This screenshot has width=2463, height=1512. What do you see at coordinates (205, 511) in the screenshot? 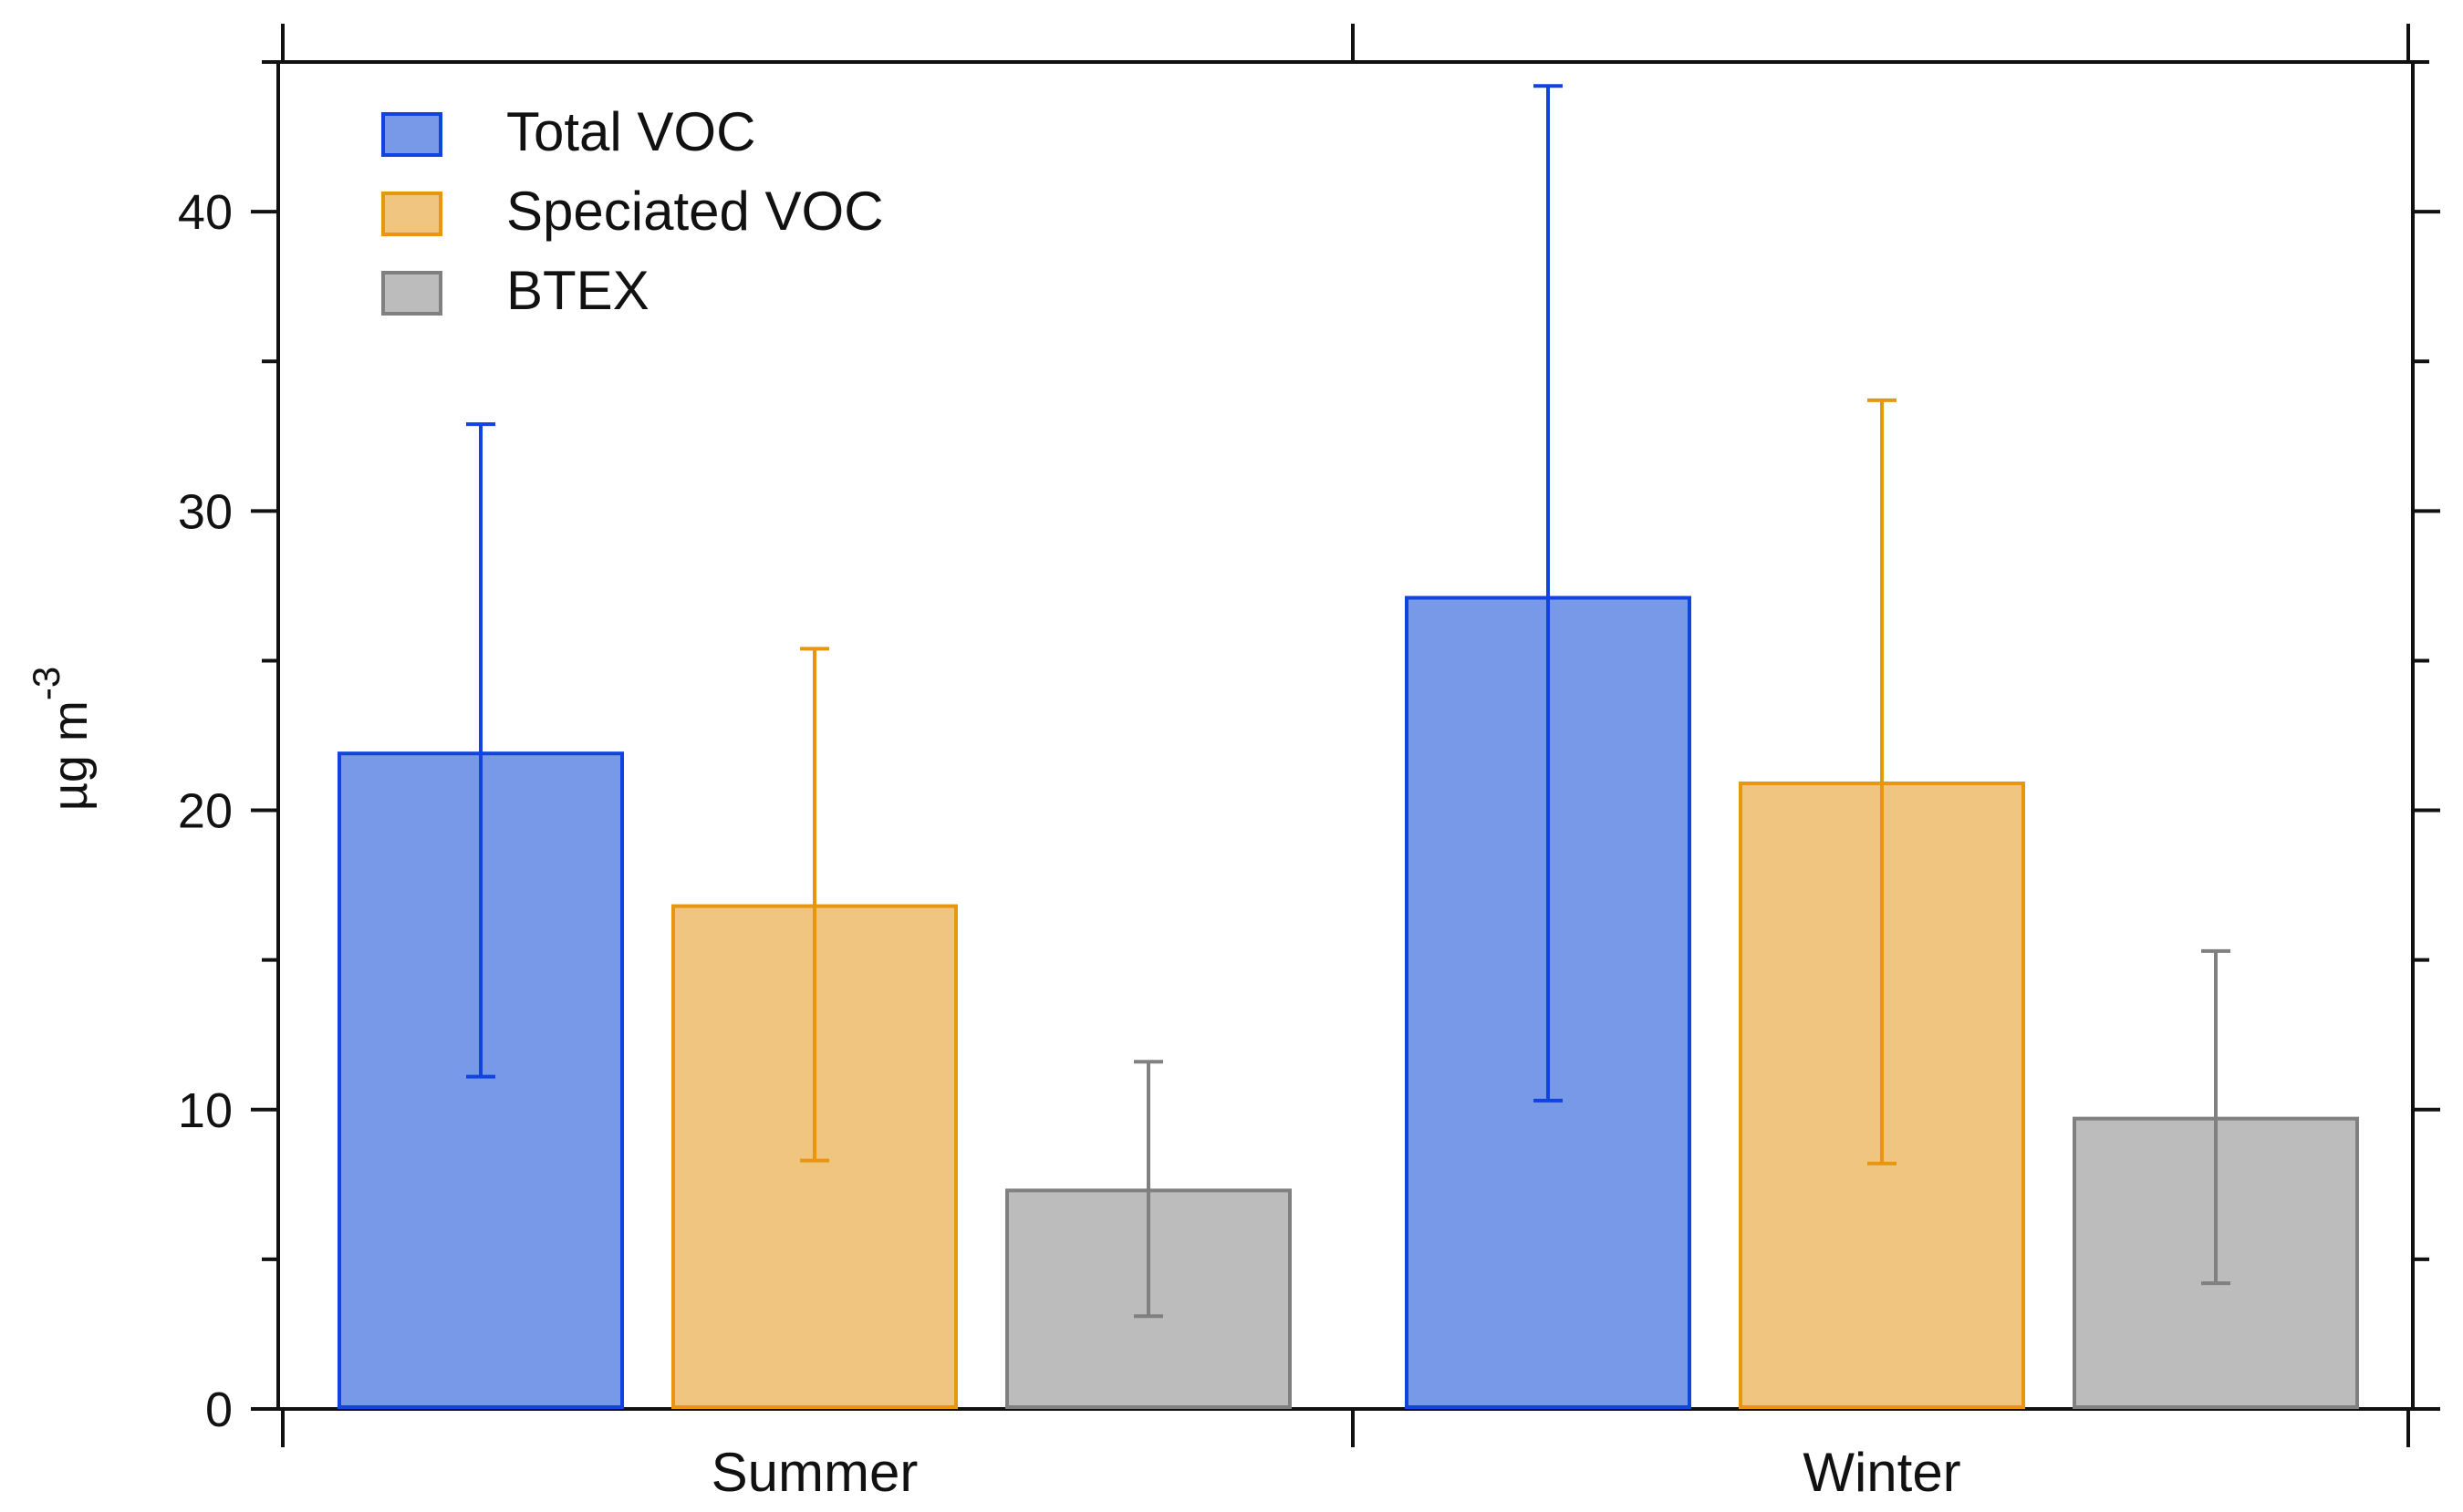
I see `y-tick-label: 30` at bounding box center [205, 511].